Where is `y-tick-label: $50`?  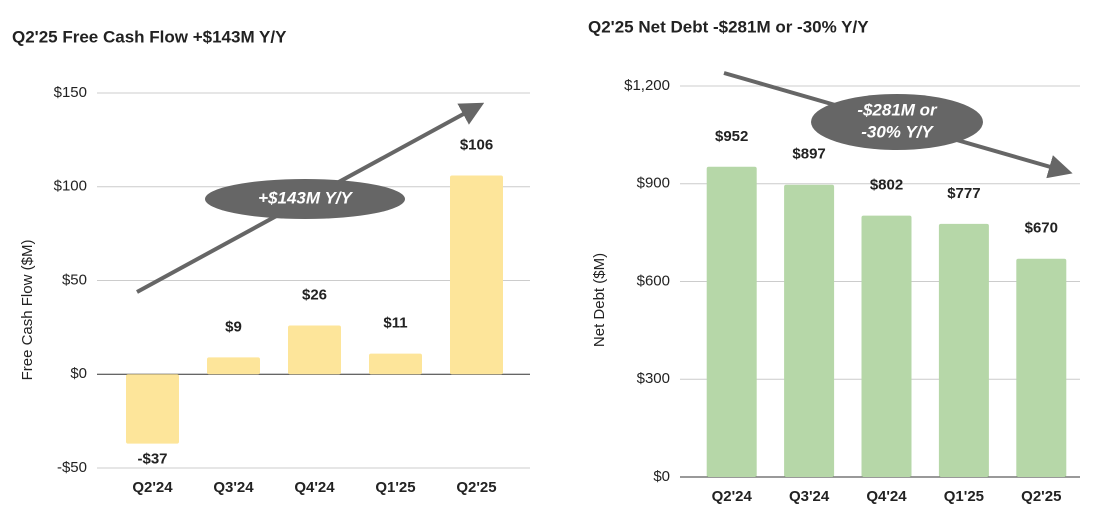 y-tick-label: $50 is located at coordinates (74, 279).